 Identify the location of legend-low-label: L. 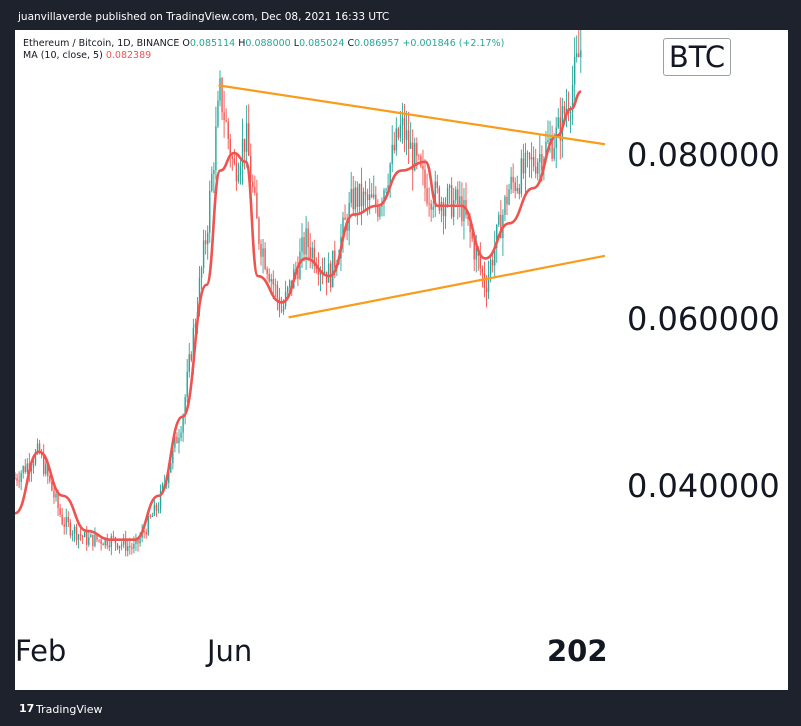
(296, 43).